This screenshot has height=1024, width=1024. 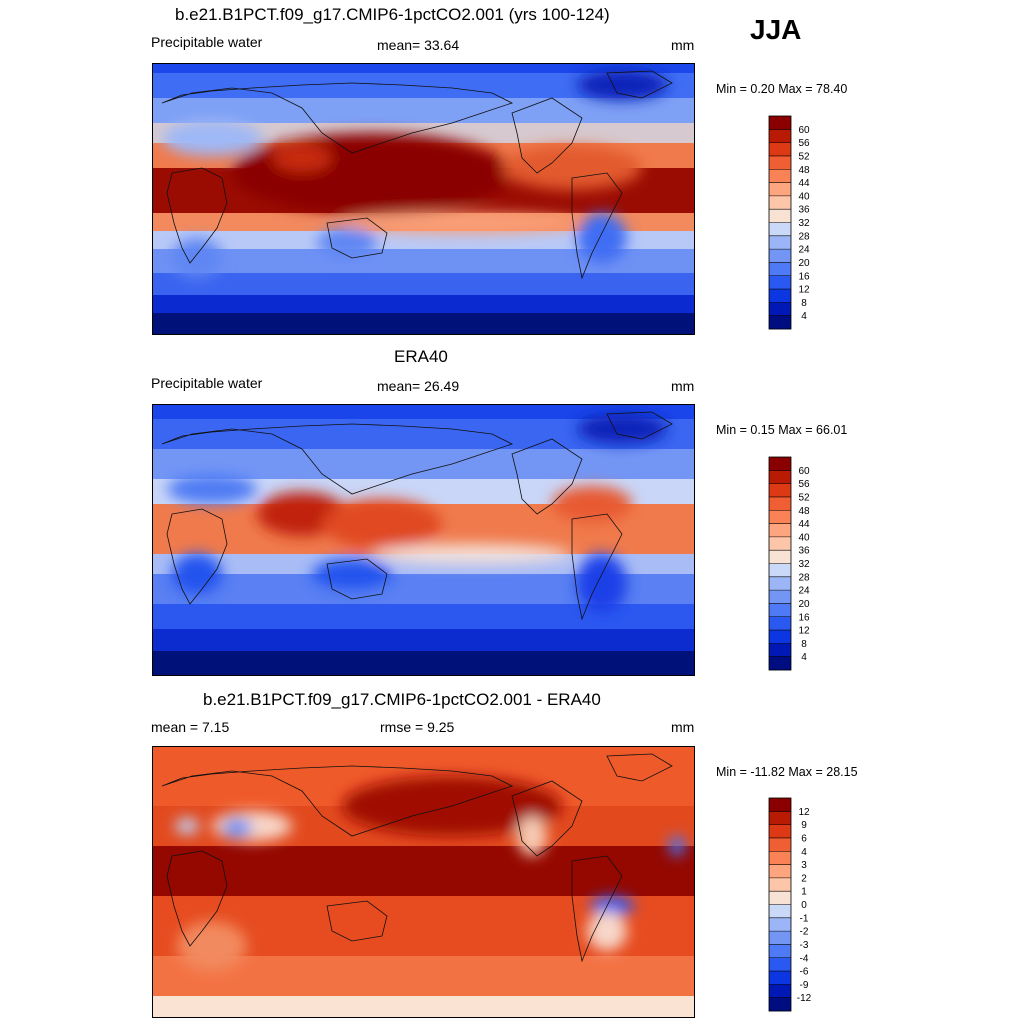 I want to click on panel-3-units-label: mm, so click(x=683, y=727).